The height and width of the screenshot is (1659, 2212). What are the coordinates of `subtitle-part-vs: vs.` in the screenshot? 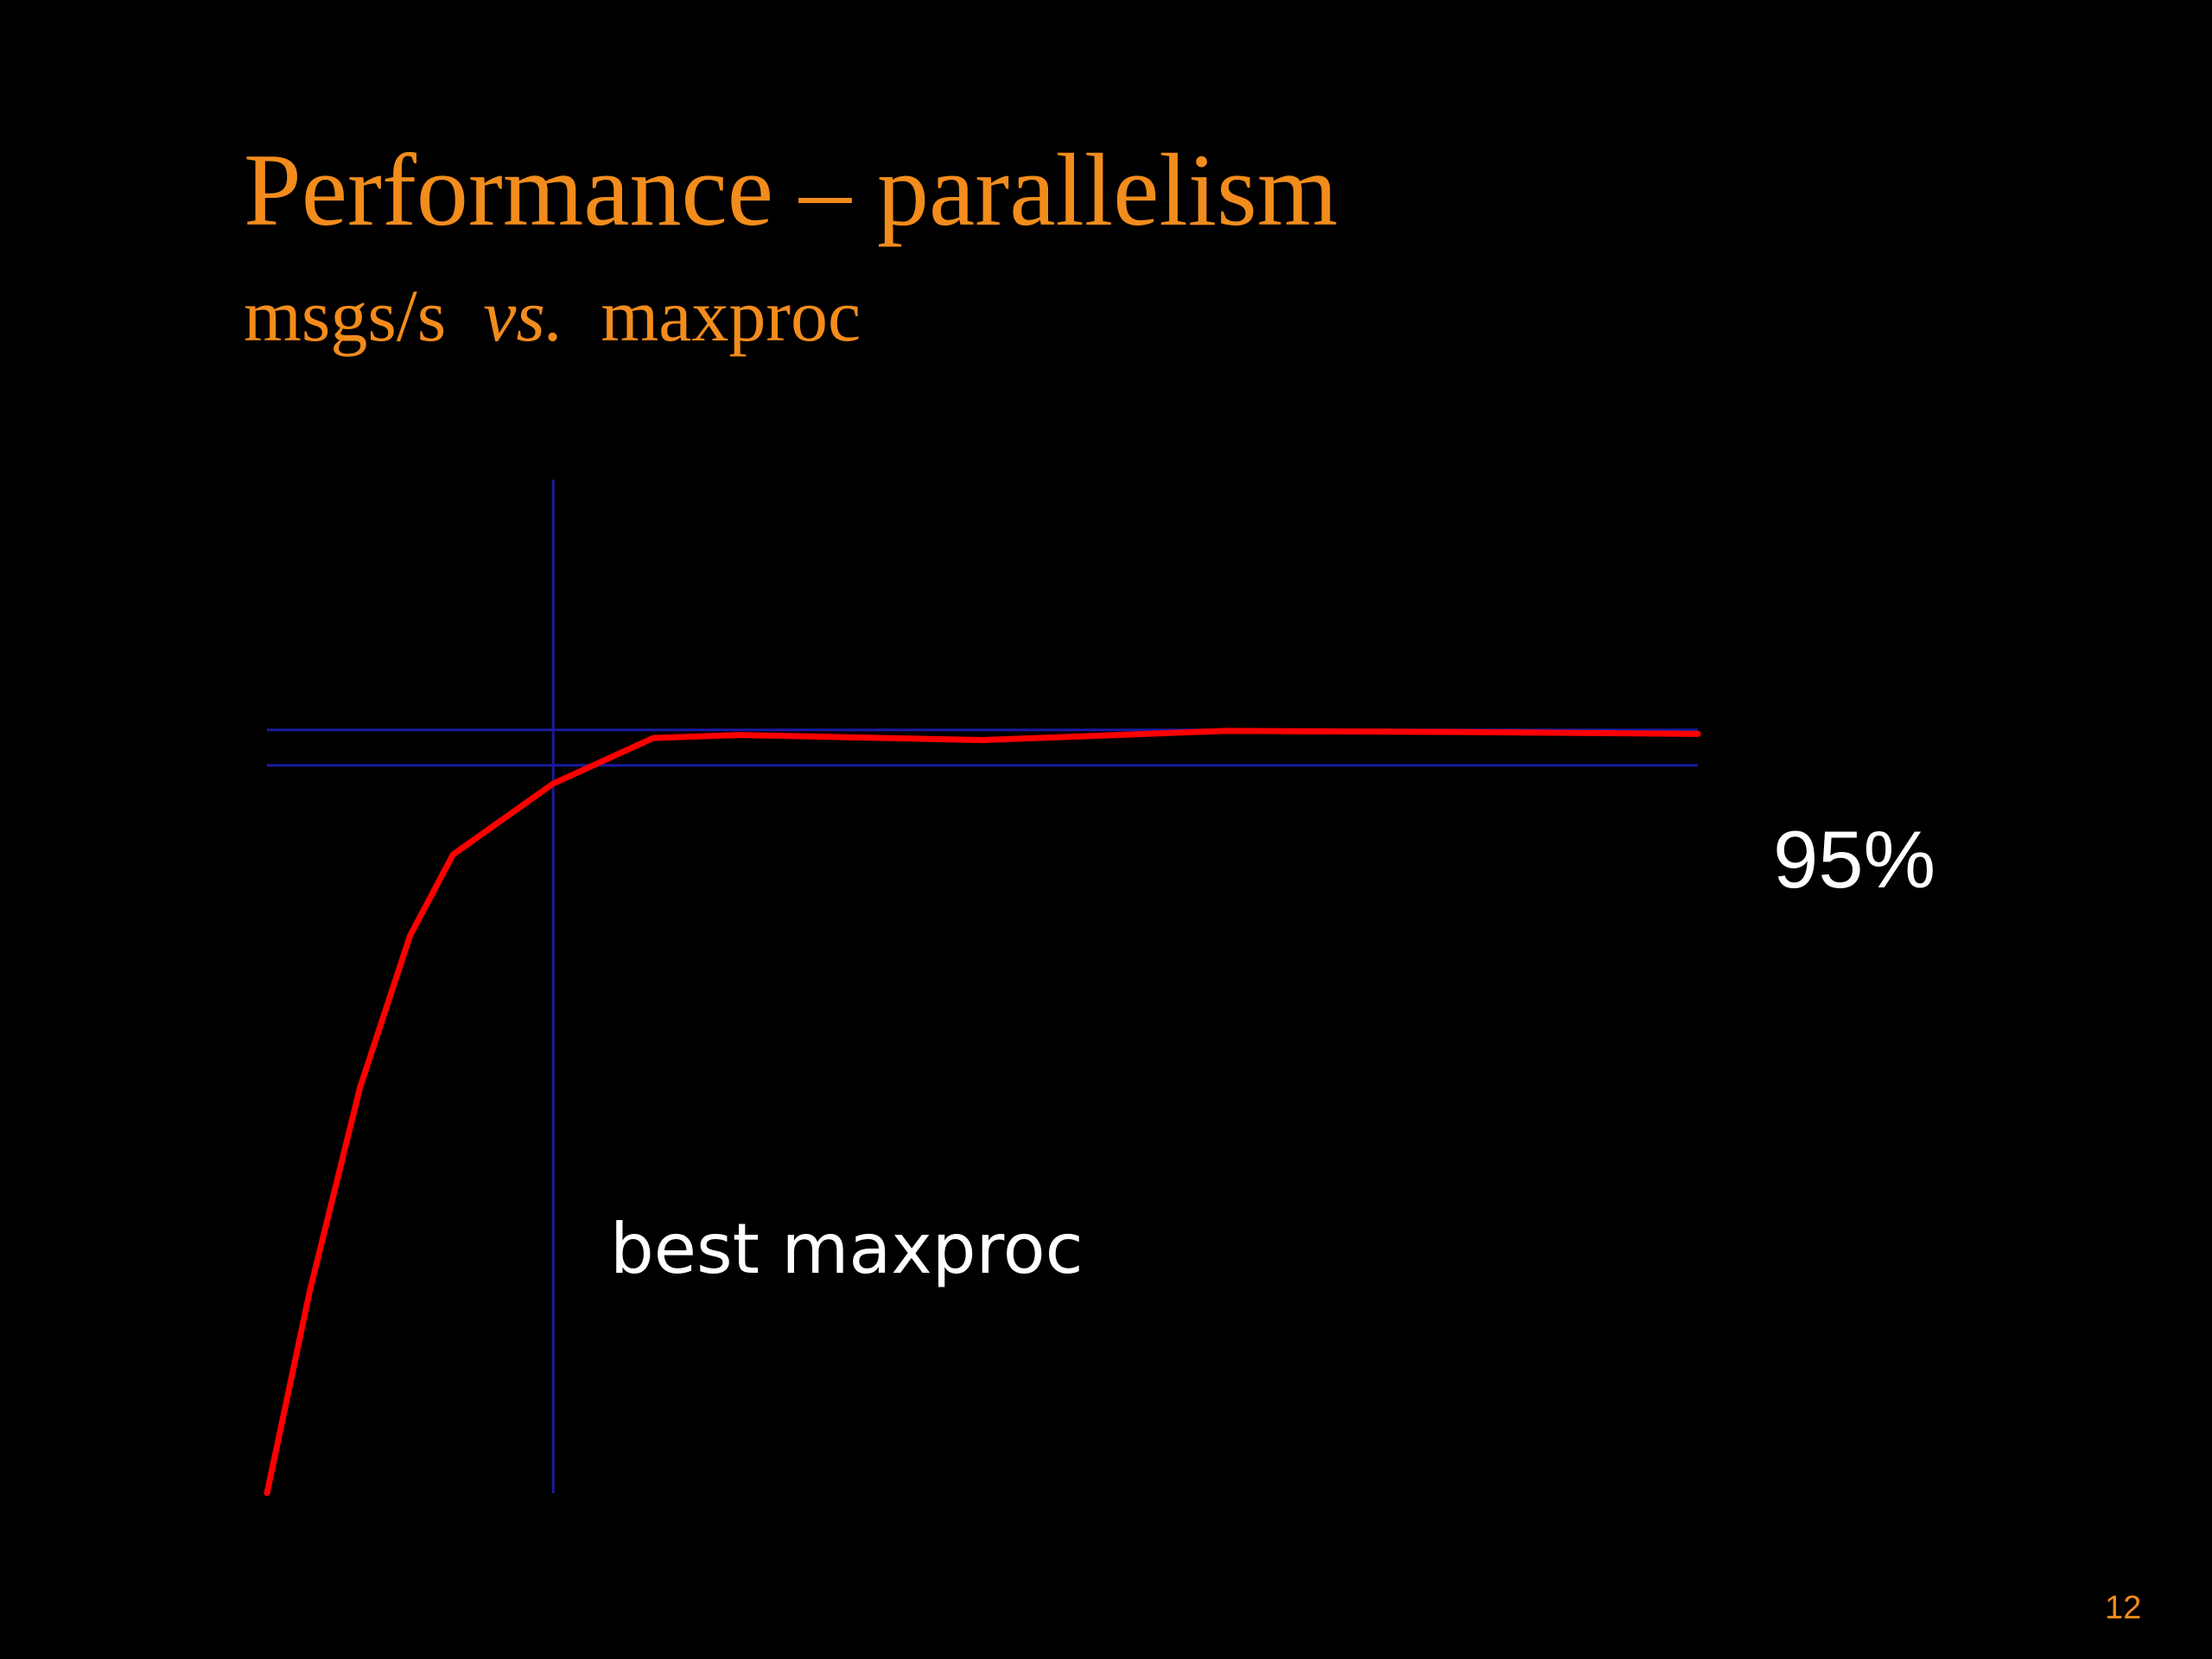 It's located at (523, 315).